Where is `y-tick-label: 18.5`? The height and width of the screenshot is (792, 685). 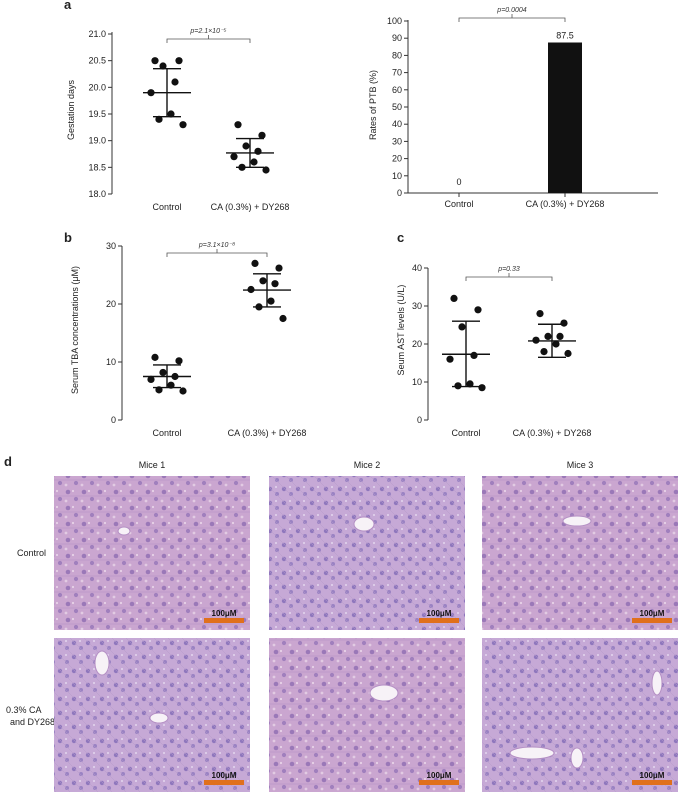
y-tick-label: 18.5 is located at coordinates (97, 167).